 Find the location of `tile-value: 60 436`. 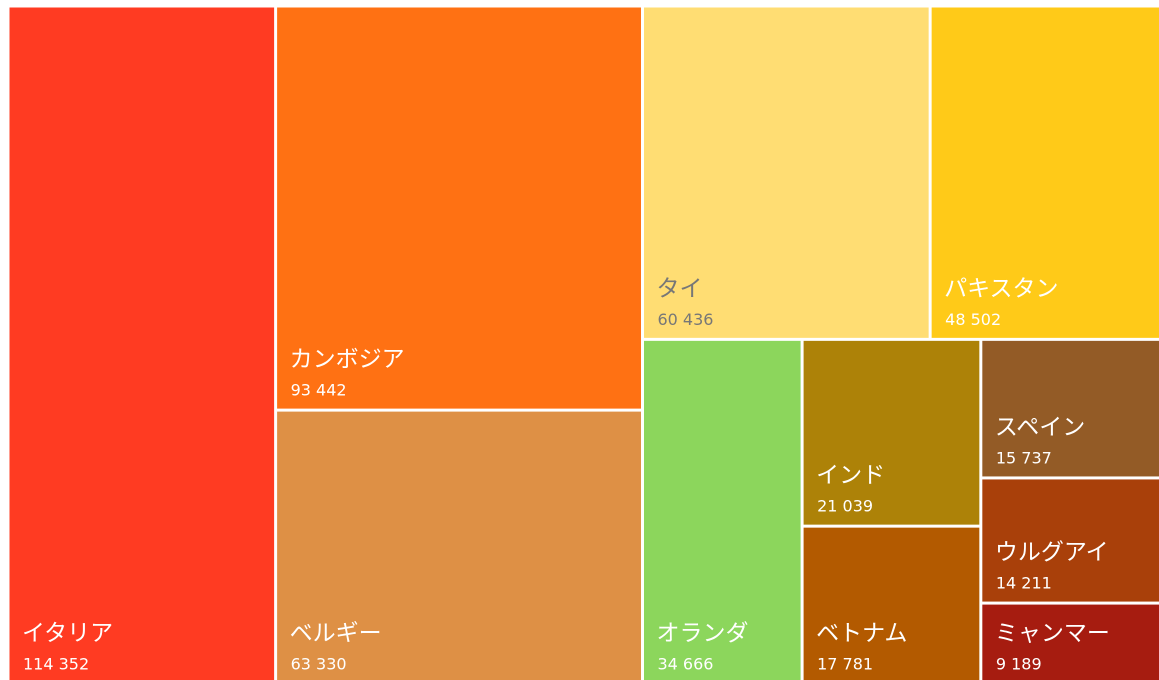

tile-value: 60 436 is located at coordinates (685, 319).